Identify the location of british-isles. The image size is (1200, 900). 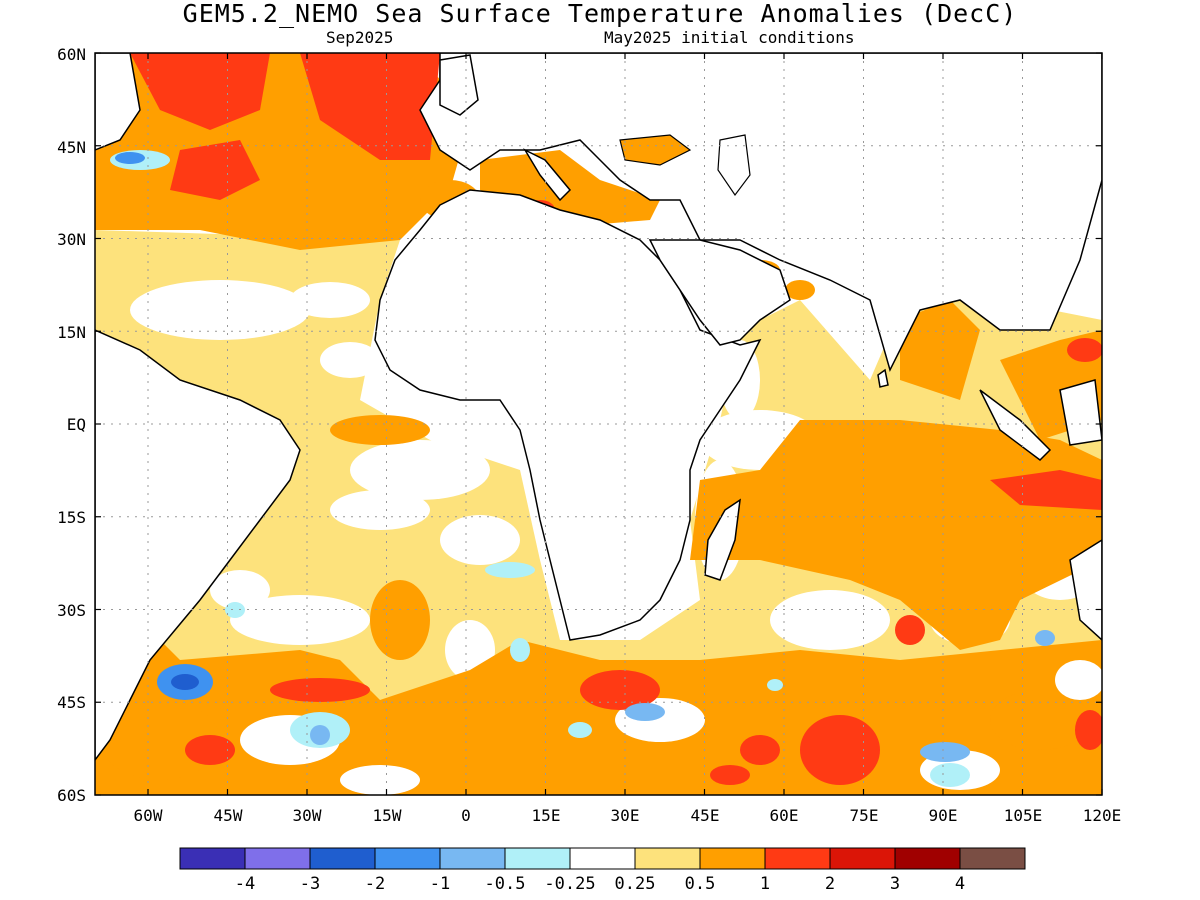
(459, 85).